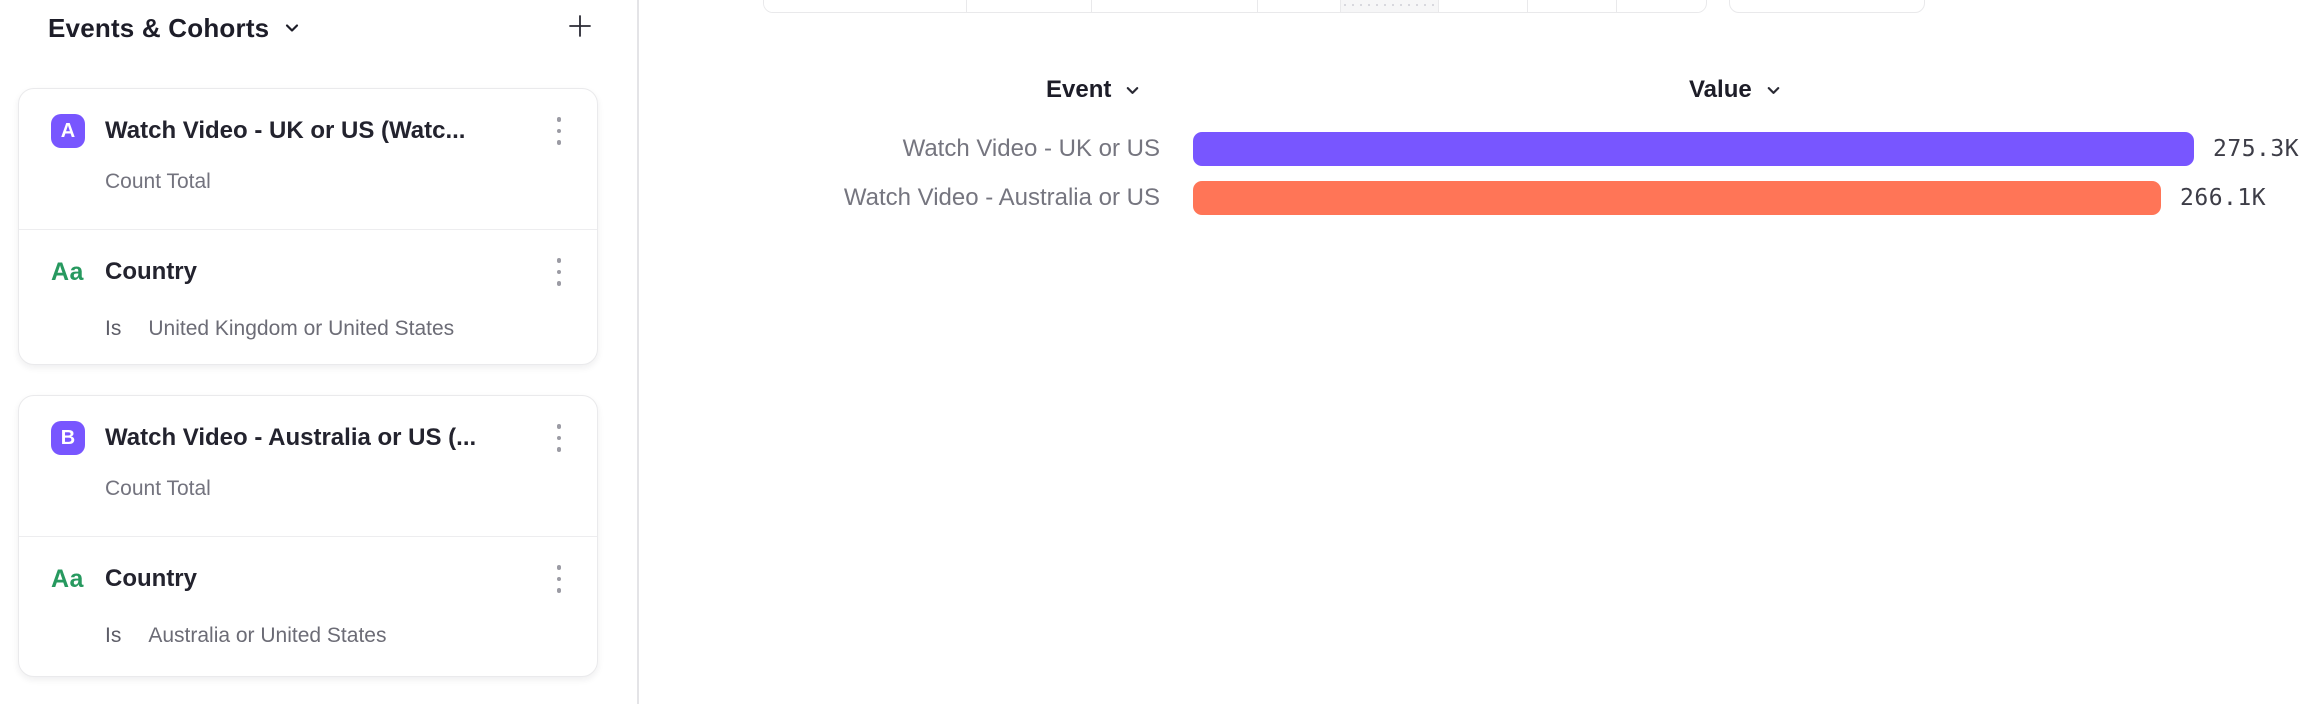  Describe the element at coordinates (301, 328) in the screenshot. I see `filter-value: United Kingdom or United States` at that location.